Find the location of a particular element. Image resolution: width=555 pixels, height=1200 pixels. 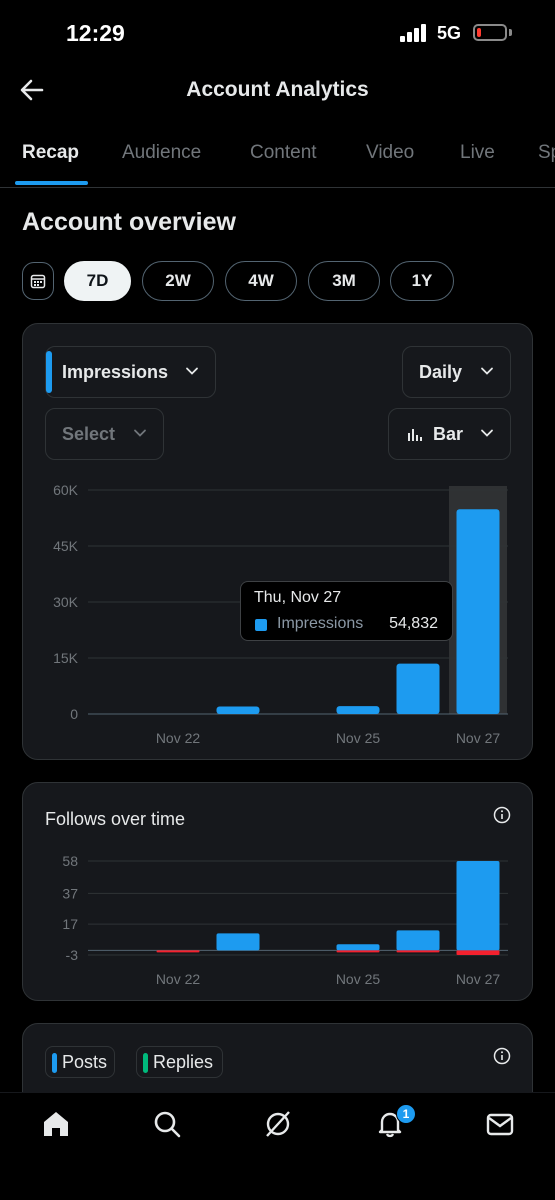

metric-dropdown-label: Impressions is located at coordinates (115, 371).